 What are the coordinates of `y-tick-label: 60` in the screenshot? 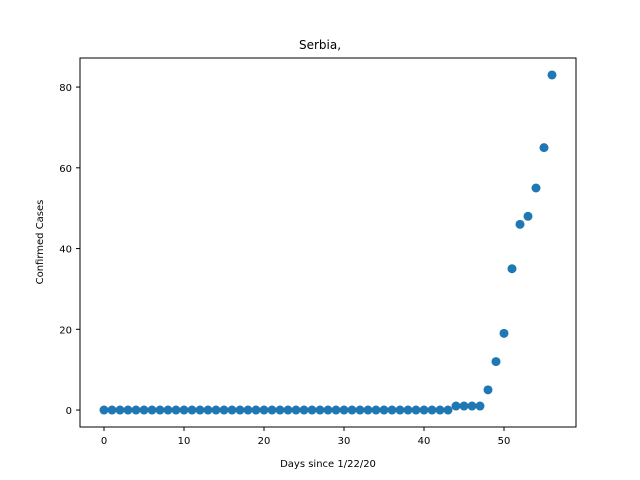 It's located at (65, 169).